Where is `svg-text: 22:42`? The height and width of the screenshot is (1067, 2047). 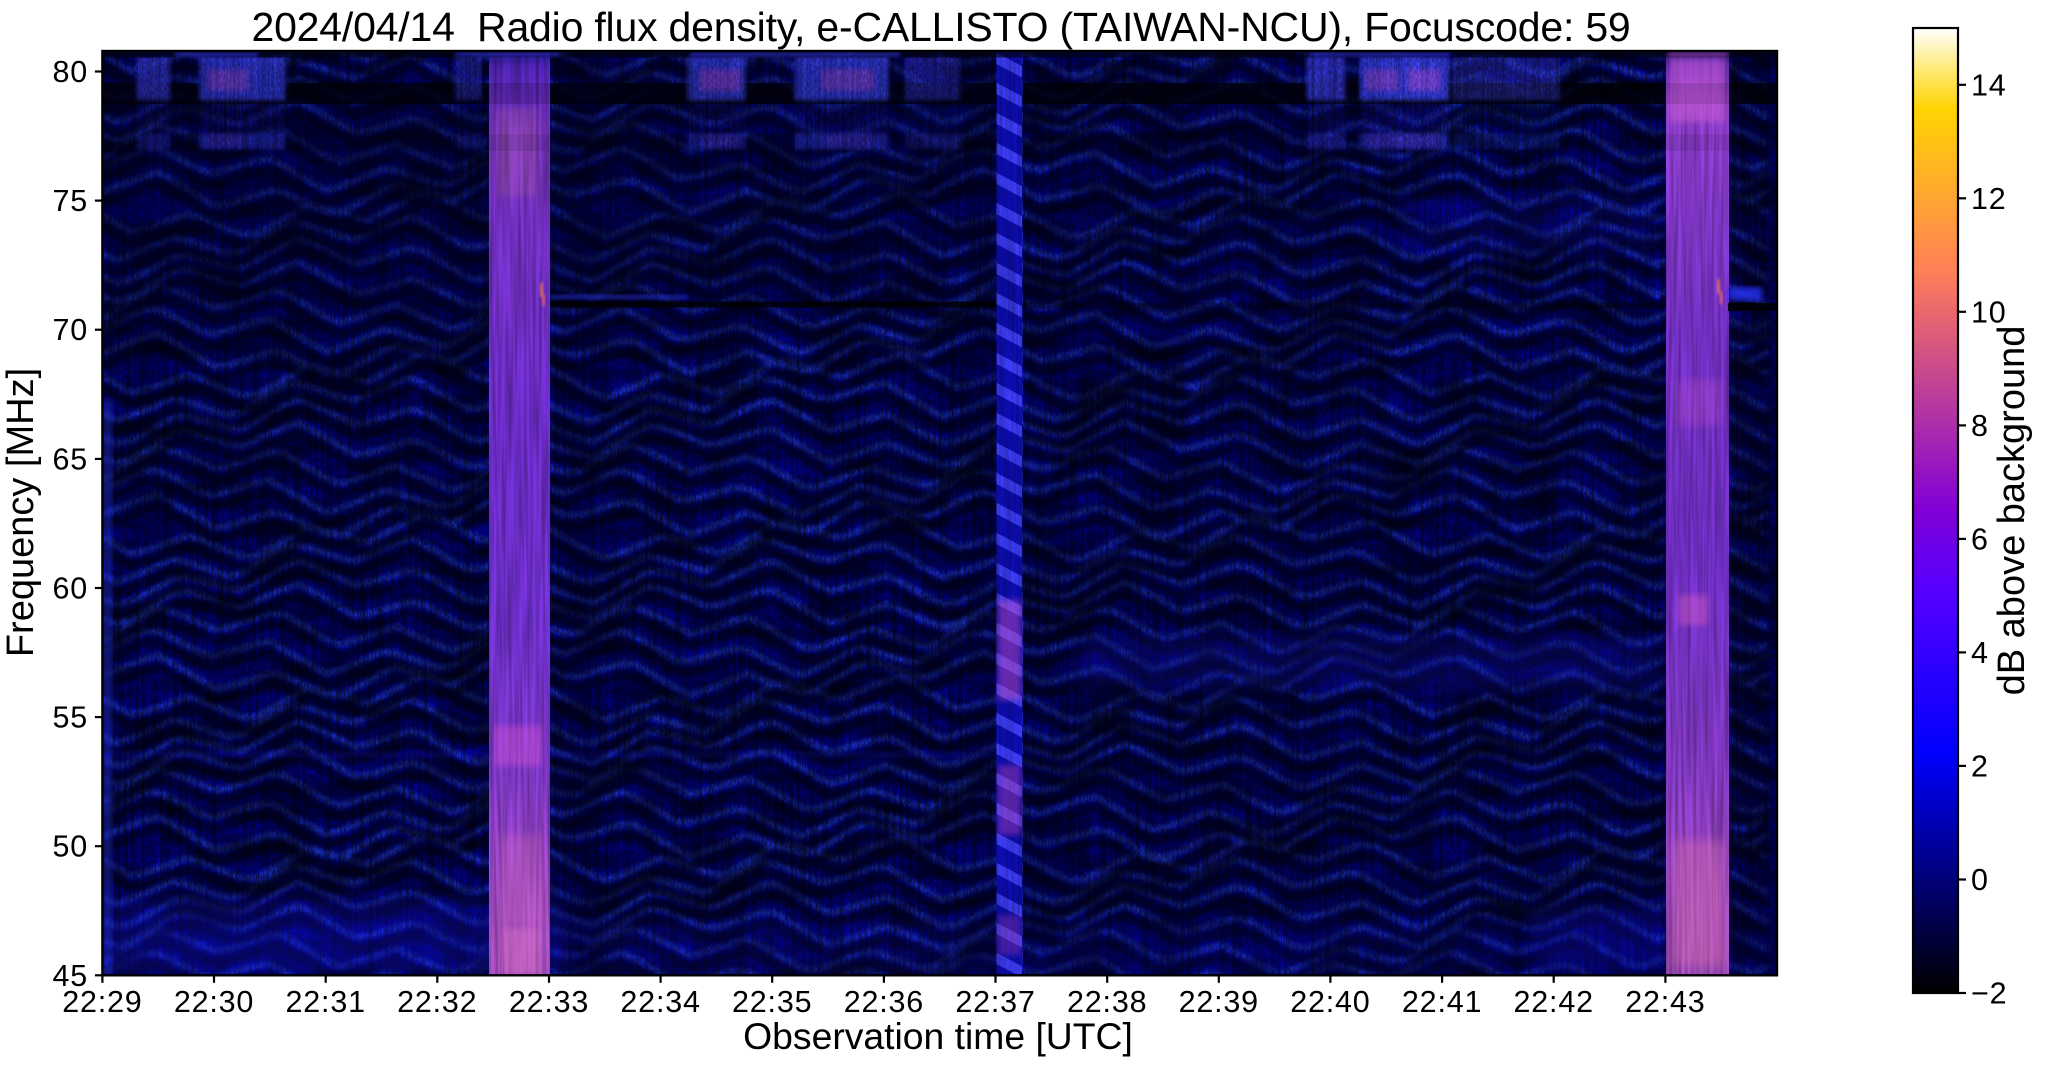
svg-text: 22:42 is located at coordinates (1554, 1002).